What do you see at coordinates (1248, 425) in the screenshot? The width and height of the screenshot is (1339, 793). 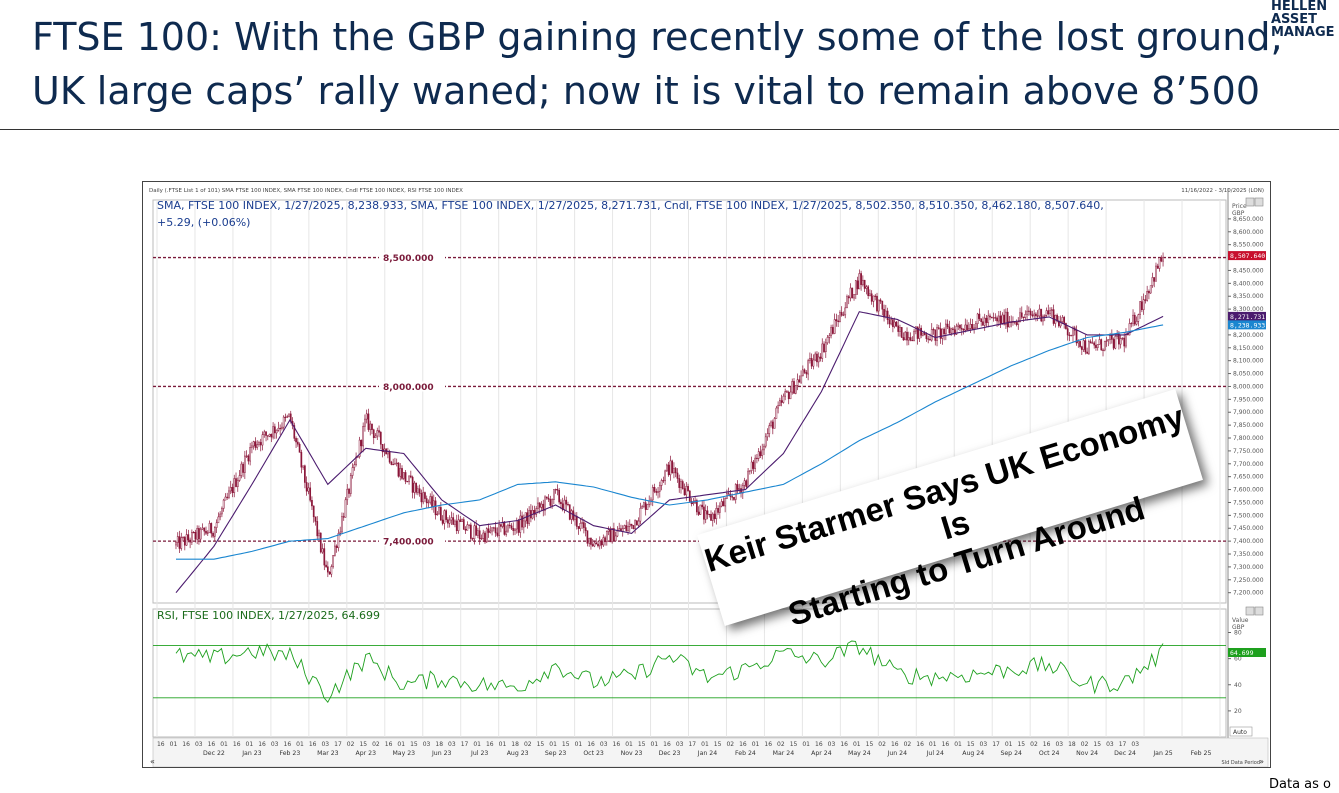 I see `price-tick-label: 7,850.000` at bounding box center [1248, 425].